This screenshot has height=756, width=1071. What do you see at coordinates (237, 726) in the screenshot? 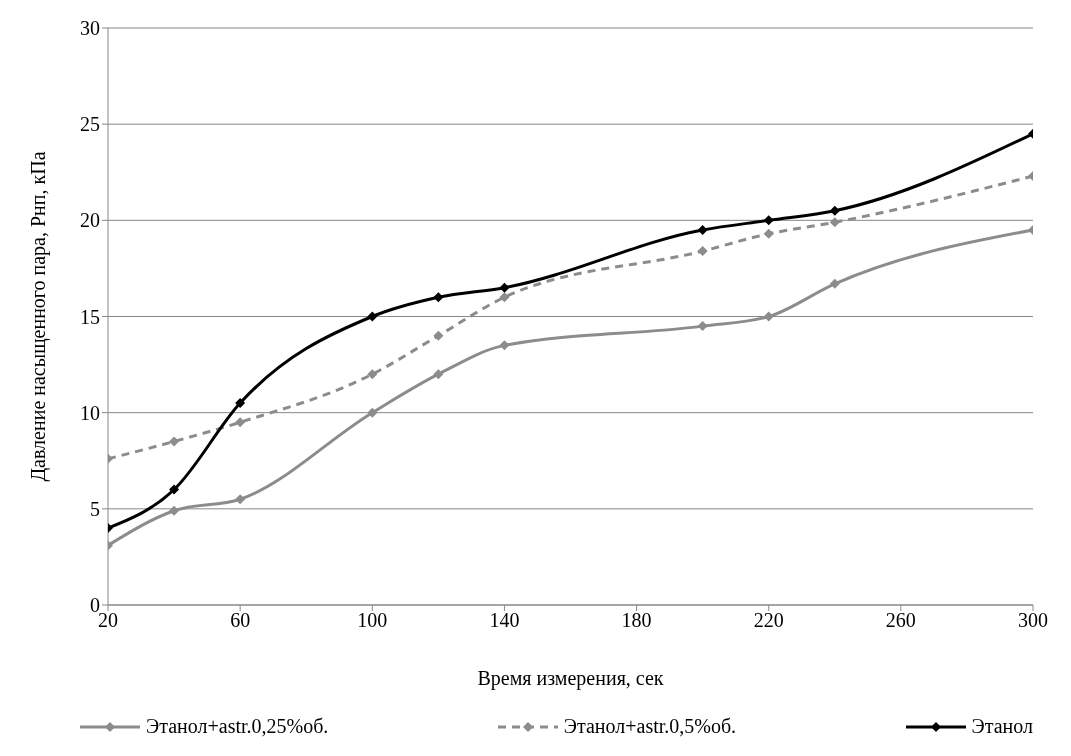
I see `legend-label: Этанол+astr.0,25%об.` at bounding box center [237, 726].